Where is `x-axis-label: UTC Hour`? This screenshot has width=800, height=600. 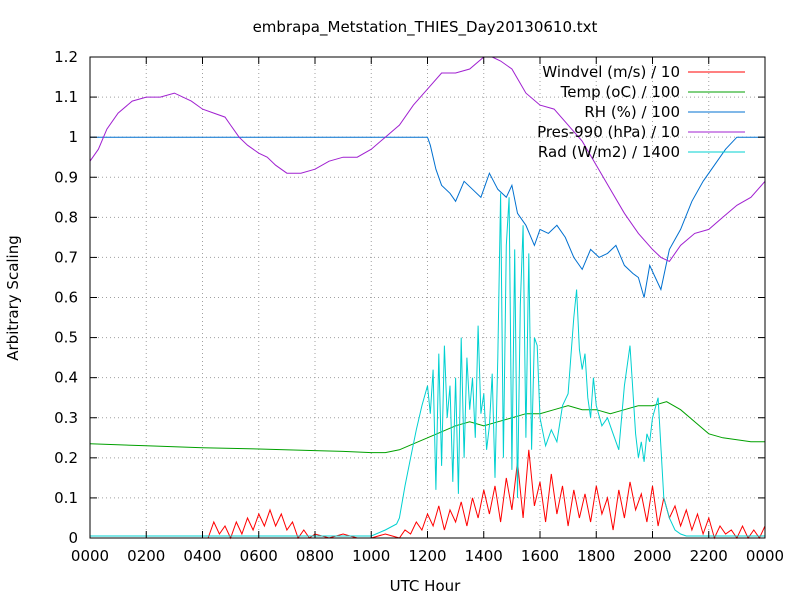
x-axis-label: UTC Hour is located at coordinates (425, 586).